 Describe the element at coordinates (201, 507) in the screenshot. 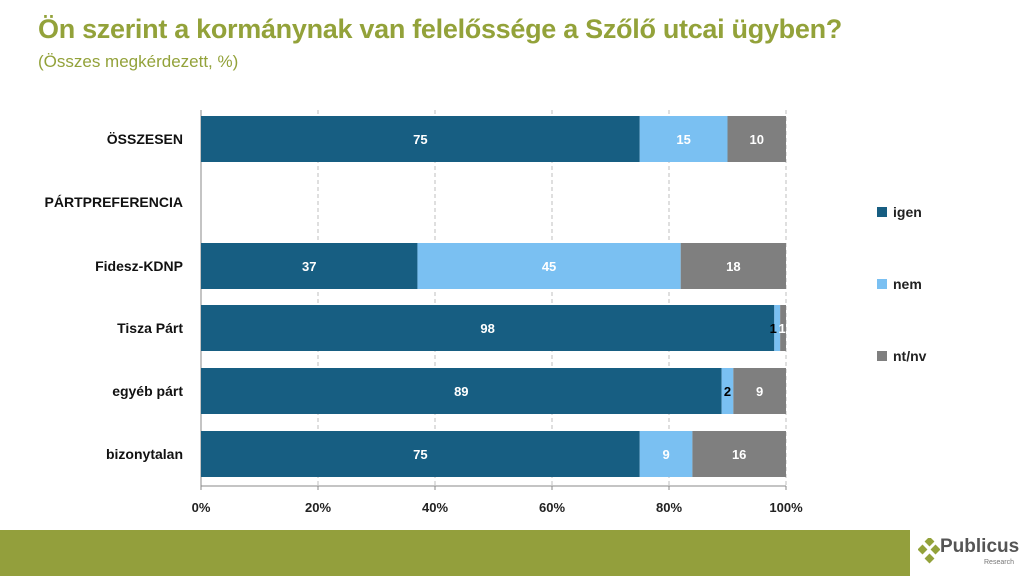

I see `x-tick-label: 0%` at that location.